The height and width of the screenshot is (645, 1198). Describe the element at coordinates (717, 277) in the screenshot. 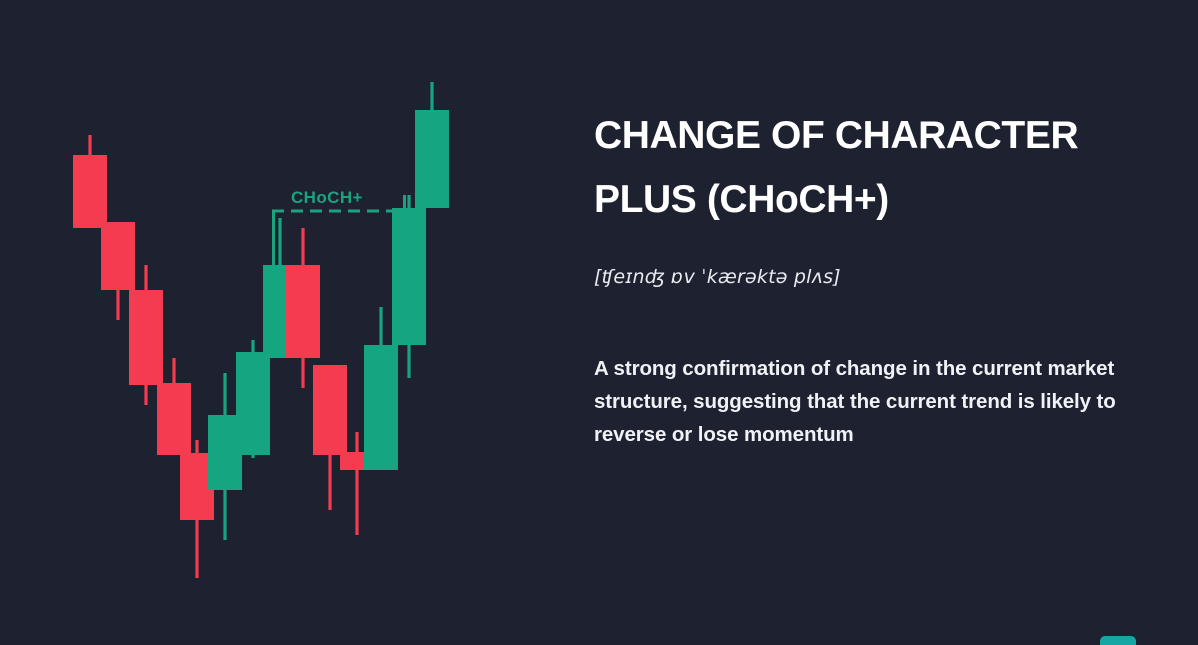

I see `phonetic-transcription: [ʧeɪnʤ ɒv ˈkærəktə plʌs]` at that location.